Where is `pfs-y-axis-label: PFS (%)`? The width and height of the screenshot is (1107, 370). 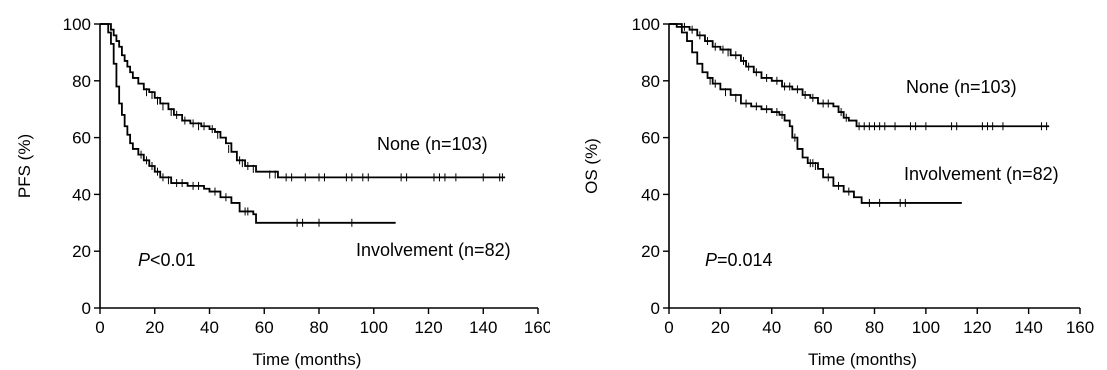
pfs-y-axis-label: PFS (%) is located at coordinates (24, 166).